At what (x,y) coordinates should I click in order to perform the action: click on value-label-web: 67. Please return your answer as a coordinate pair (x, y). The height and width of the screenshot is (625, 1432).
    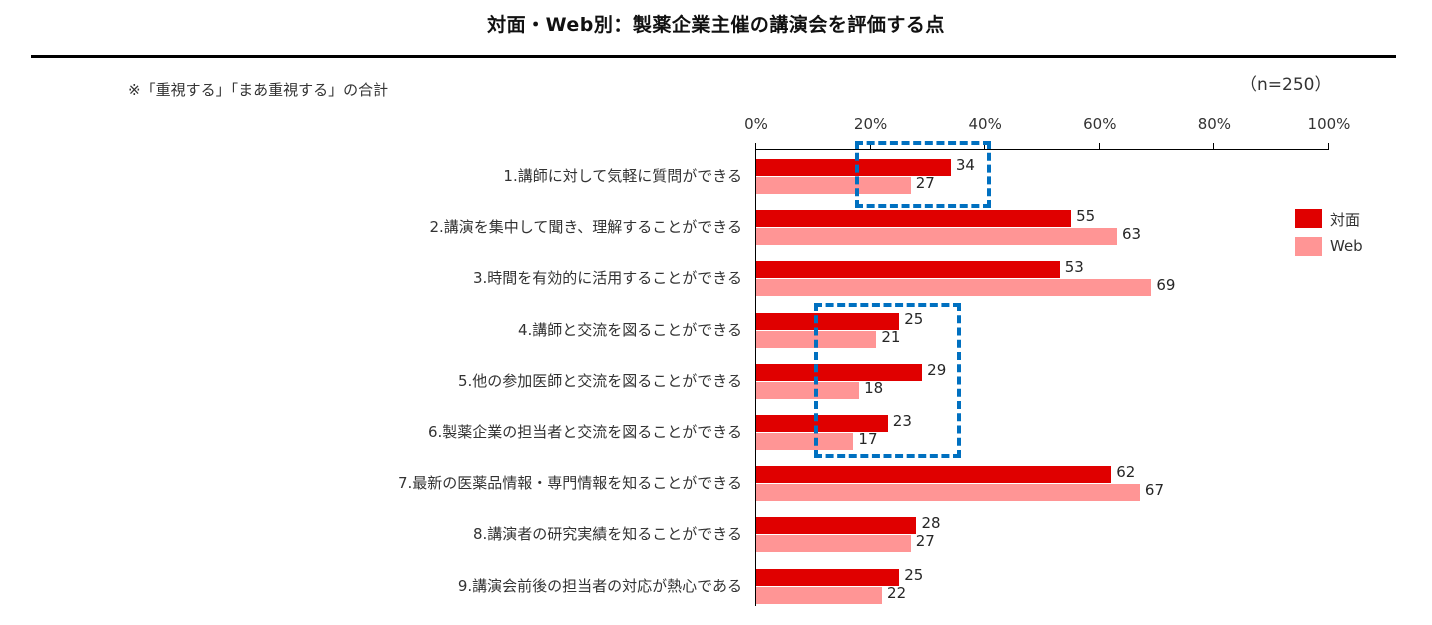
    Looking at the image, I should click on (1154, 490).